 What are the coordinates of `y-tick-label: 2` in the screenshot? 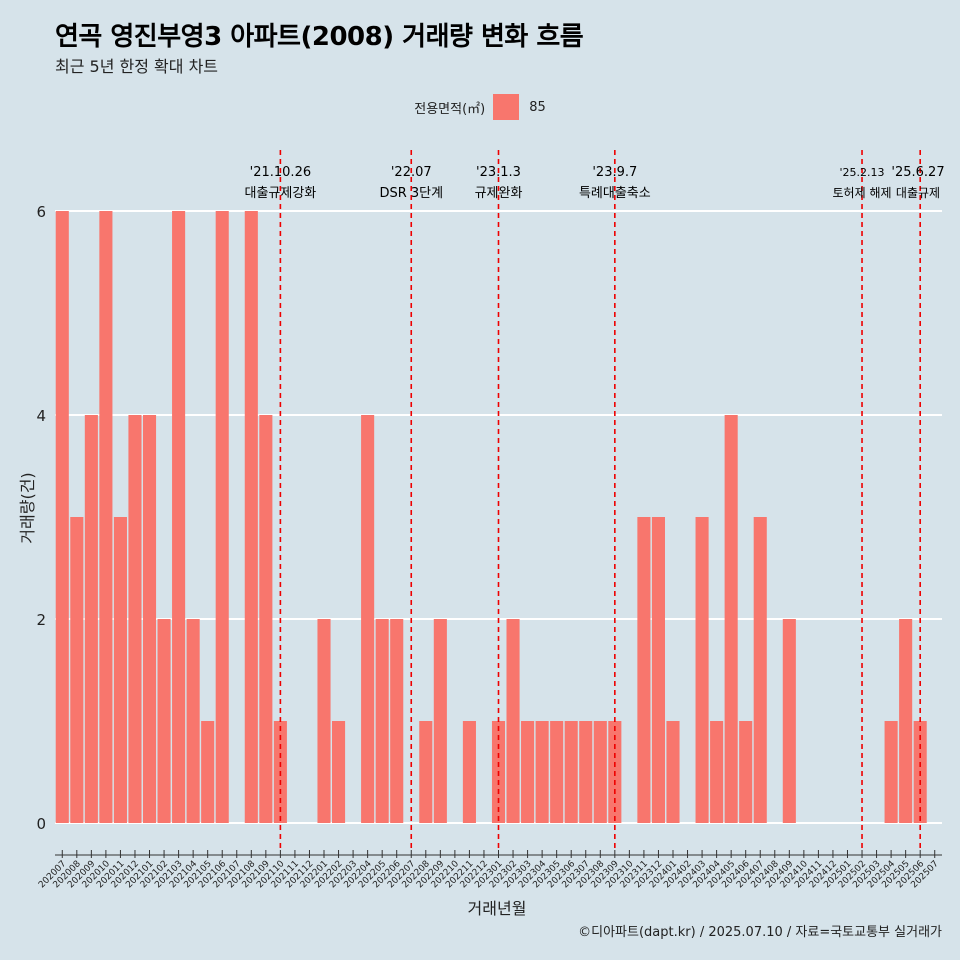 It's located at (41, 620).